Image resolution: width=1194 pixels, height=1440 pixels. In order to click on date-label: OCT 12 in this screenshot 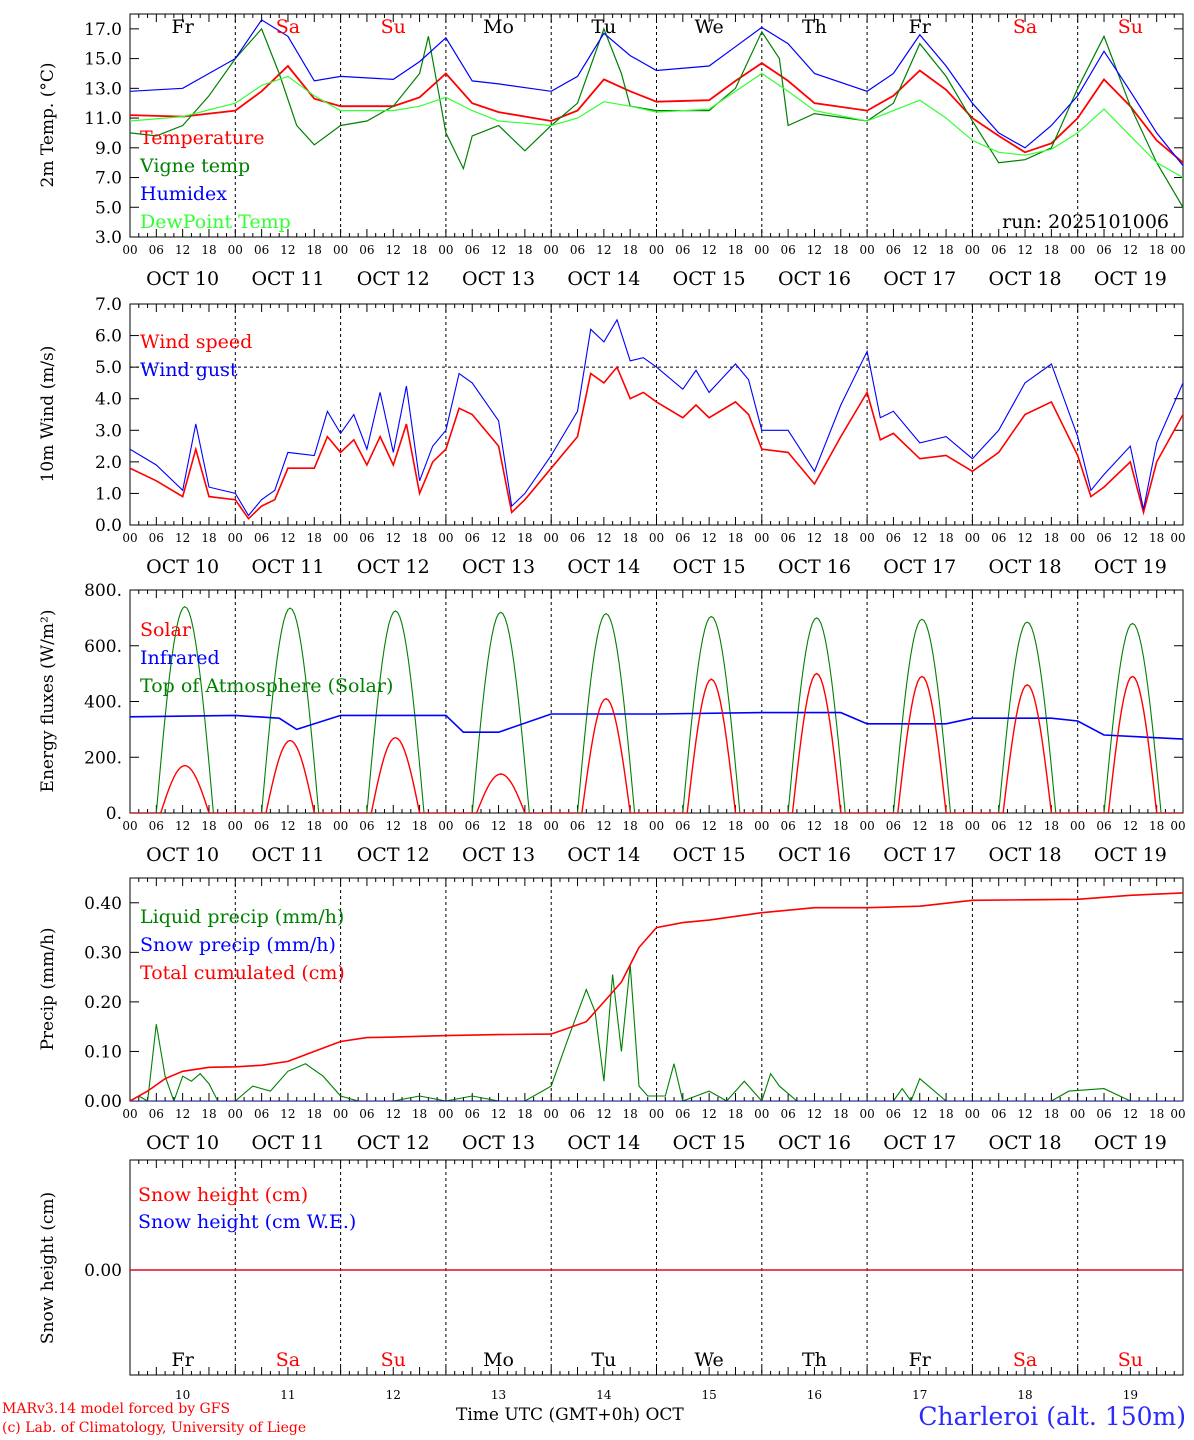, I will do `click(393, 855)`.